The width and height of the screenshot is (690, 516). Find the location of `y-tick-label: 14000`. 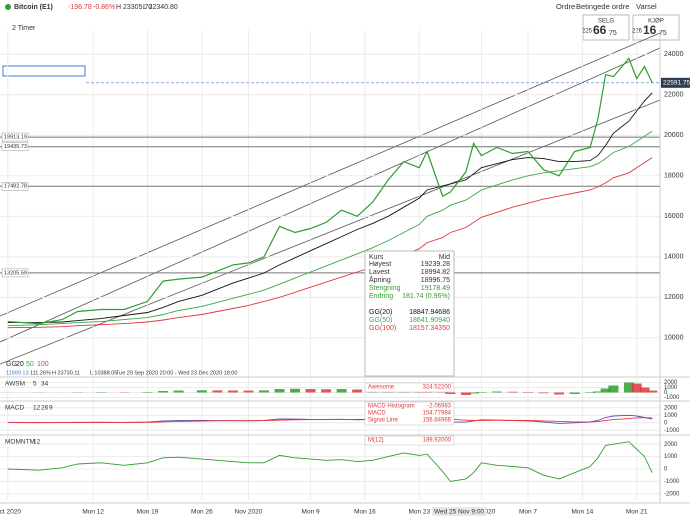

y-tick-label: 14000 is located at coordinates (674, 257).